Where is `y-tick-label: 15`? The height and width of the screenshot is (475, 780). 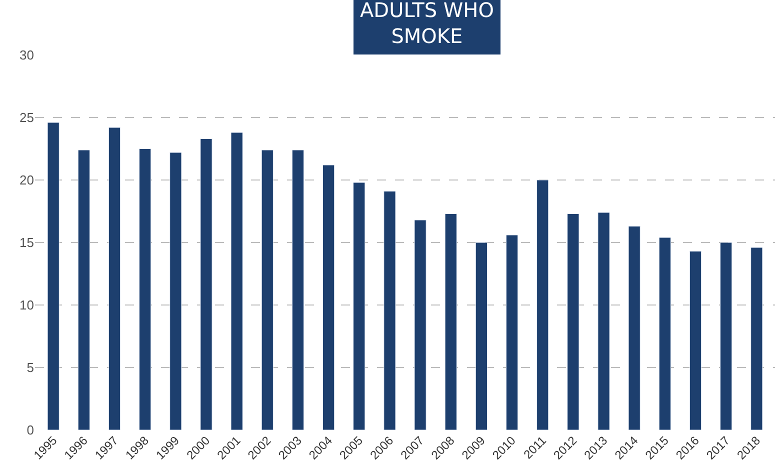
y-tick-label: 15 is located at coordinates (27, 242).